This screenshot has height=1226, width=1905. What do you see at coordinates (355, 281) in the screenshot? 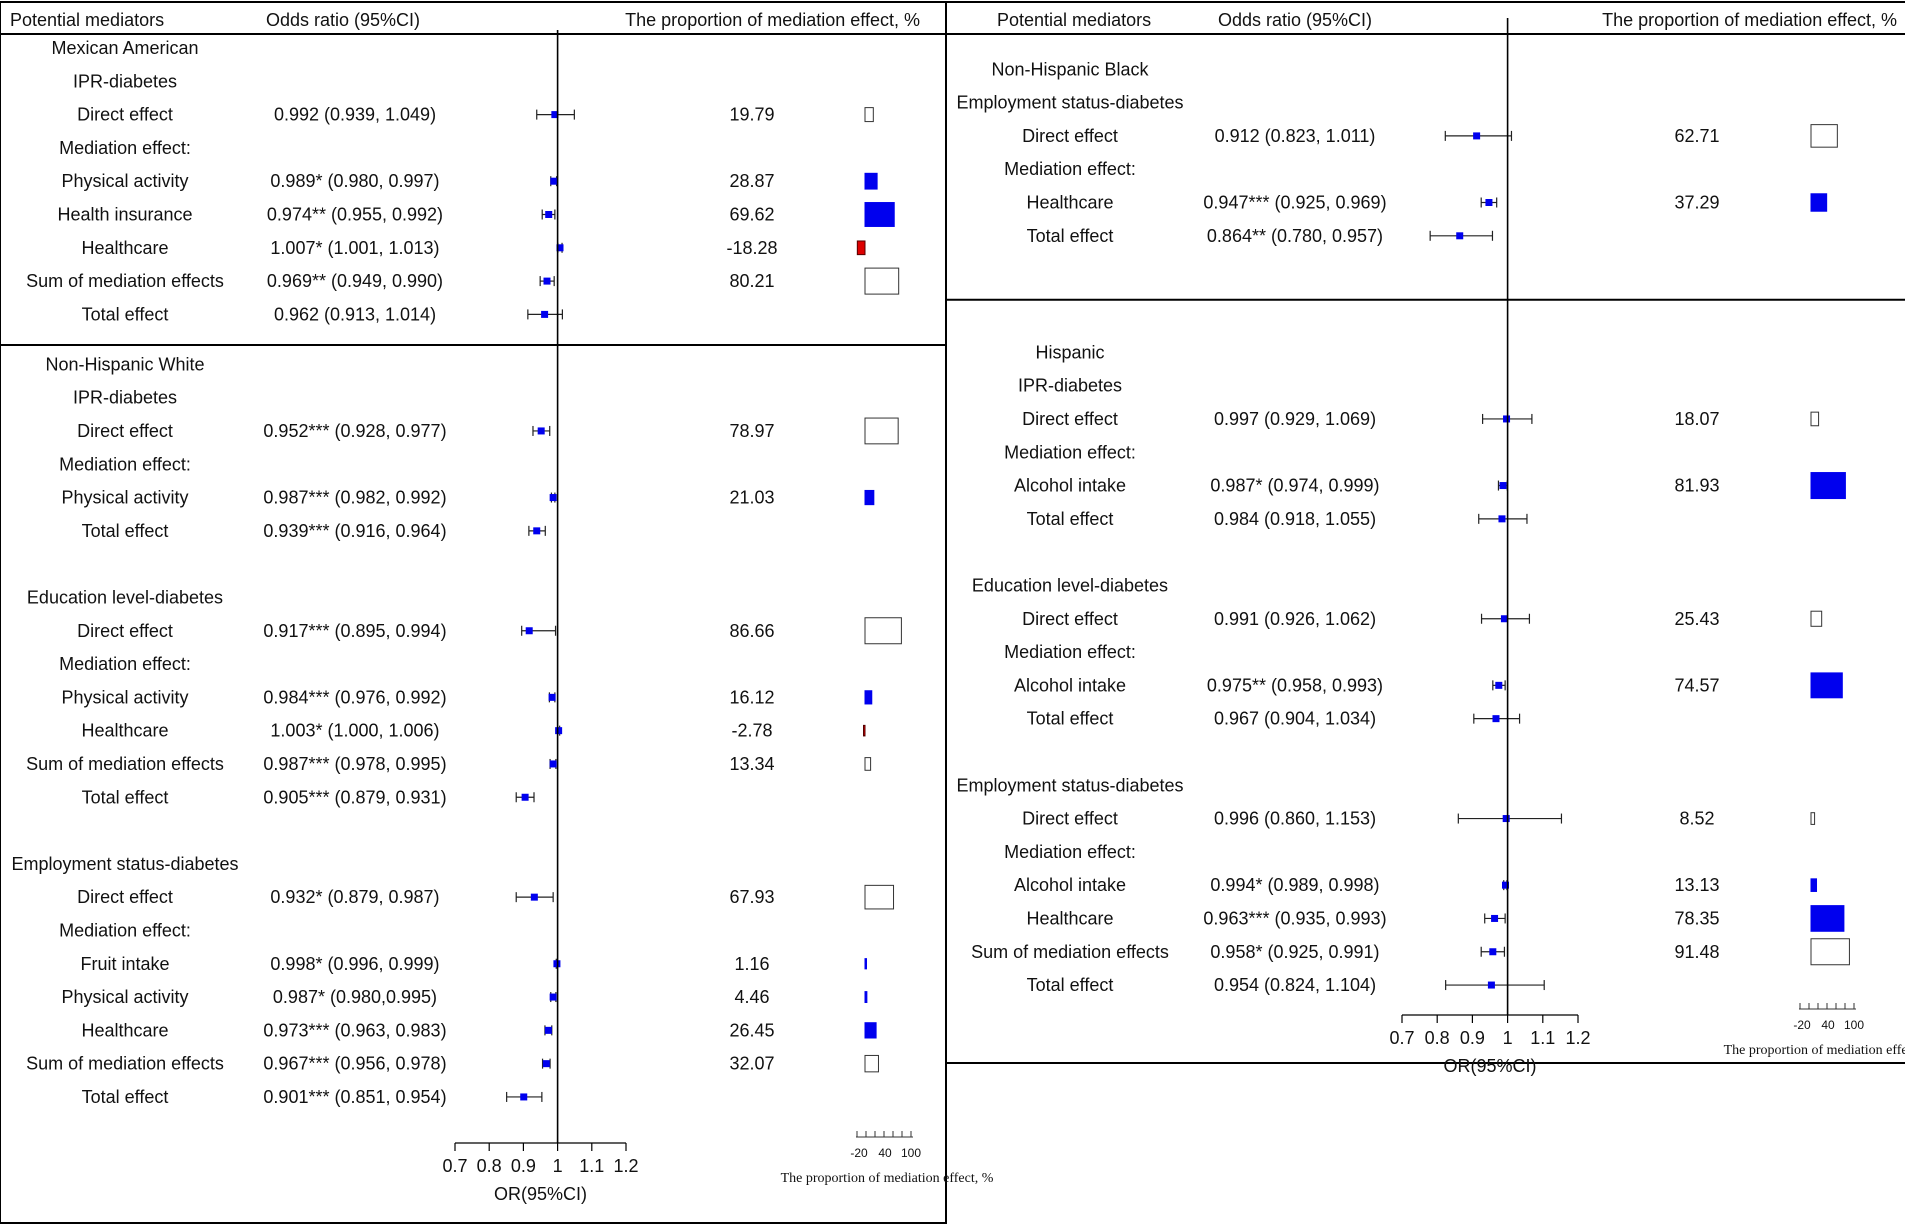
I see `odds-ratio-text: 0.969** (0.949, 0.990)` at bounding box center [355, 281].